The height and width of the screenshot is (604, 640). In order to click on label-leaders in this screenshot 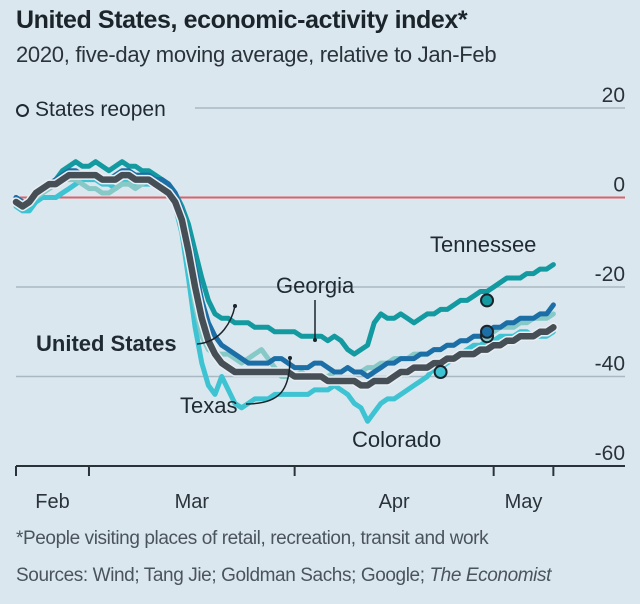, I will do `click(256, 352)`.